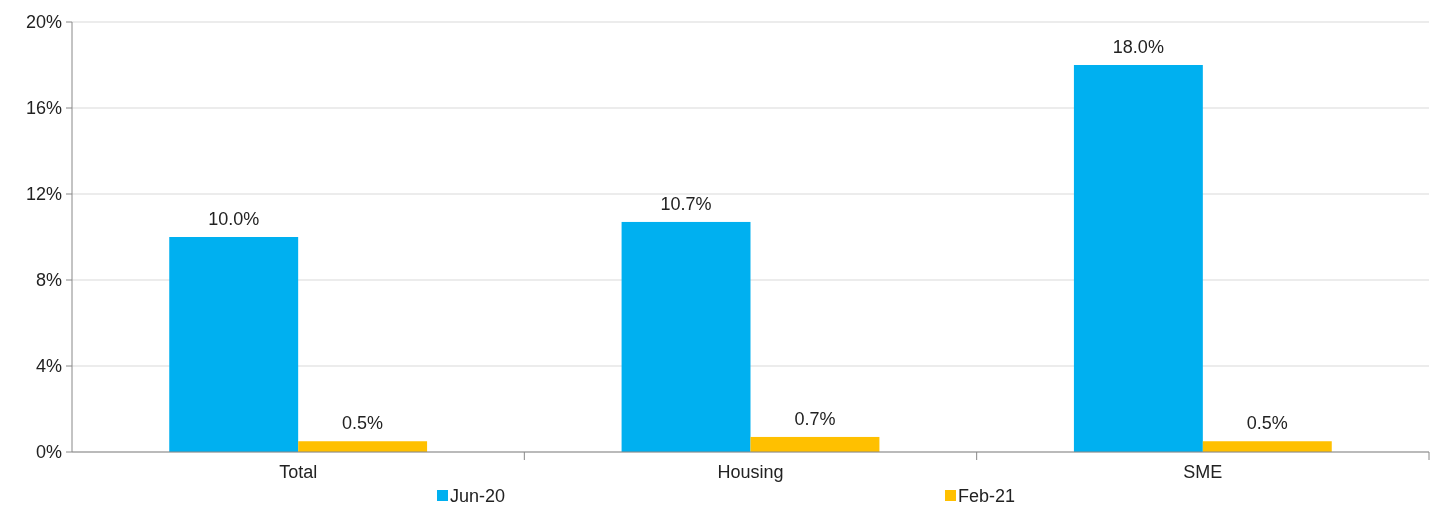 The height and width of the screenshot is (510, 1433). I want to click on y-tick-label: 0%, so click(48, 452).